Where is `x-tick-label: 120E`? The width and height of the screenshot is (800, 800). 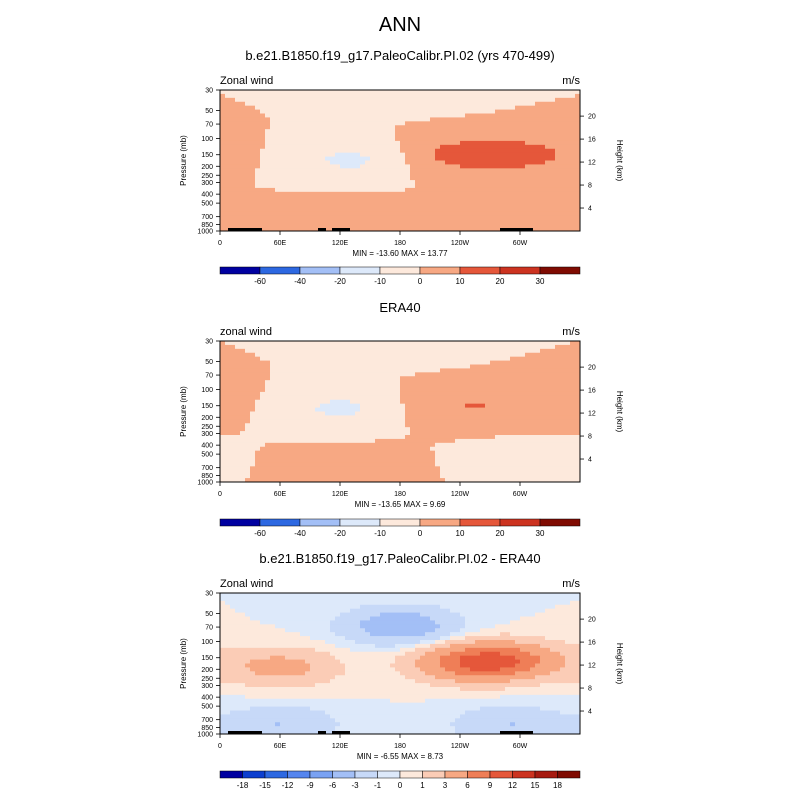
x-tick-label: 120E is located at coordinates (340, 243).